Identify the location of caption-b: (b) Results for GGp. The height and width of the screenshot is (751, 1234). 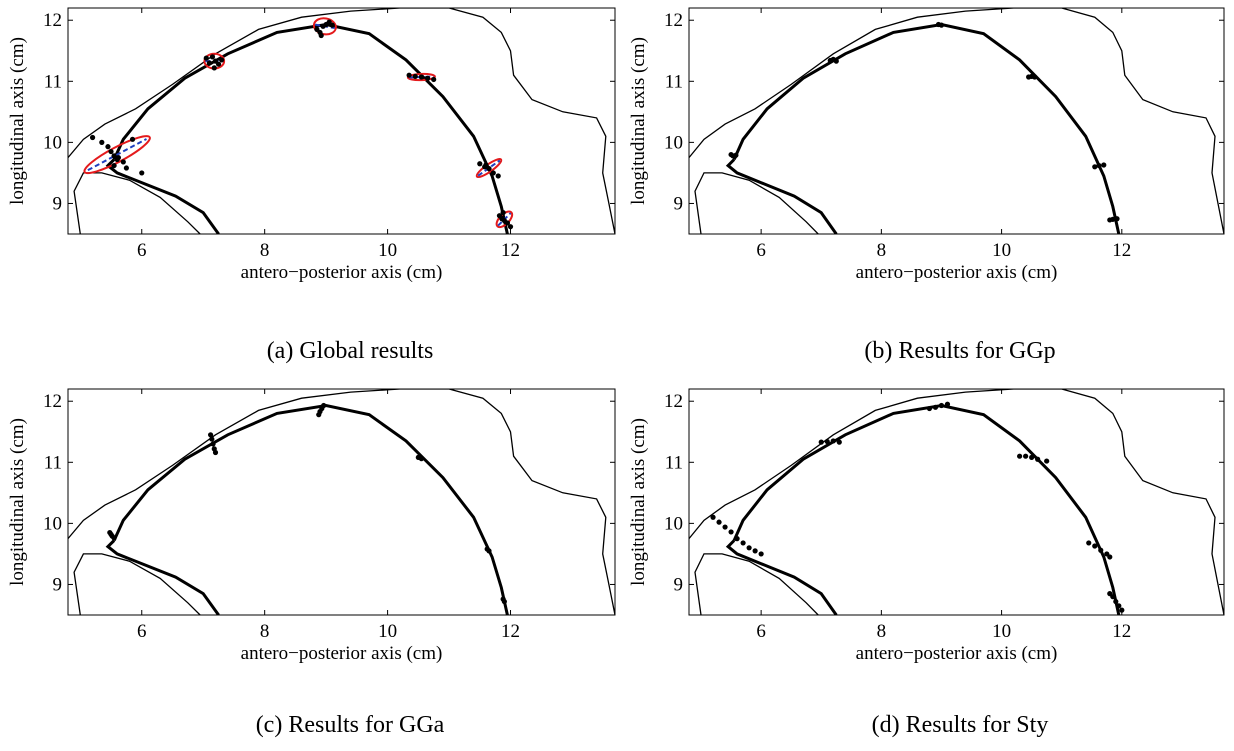
(960, 351).